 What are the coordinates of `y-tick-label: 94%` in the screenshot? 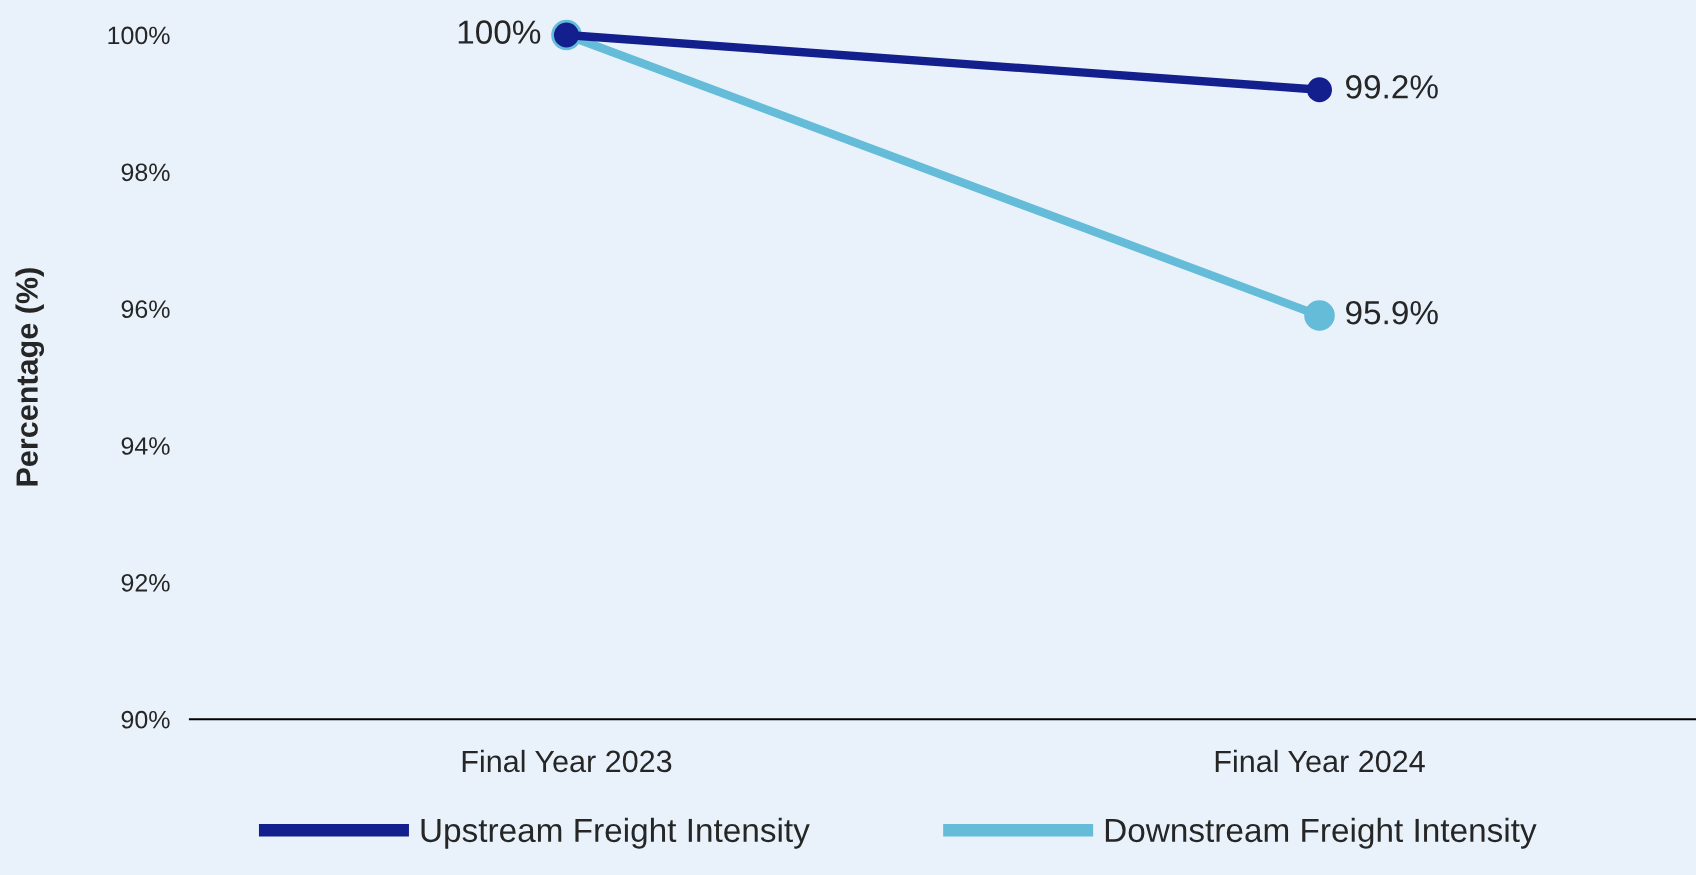 It's located at (145, 446).